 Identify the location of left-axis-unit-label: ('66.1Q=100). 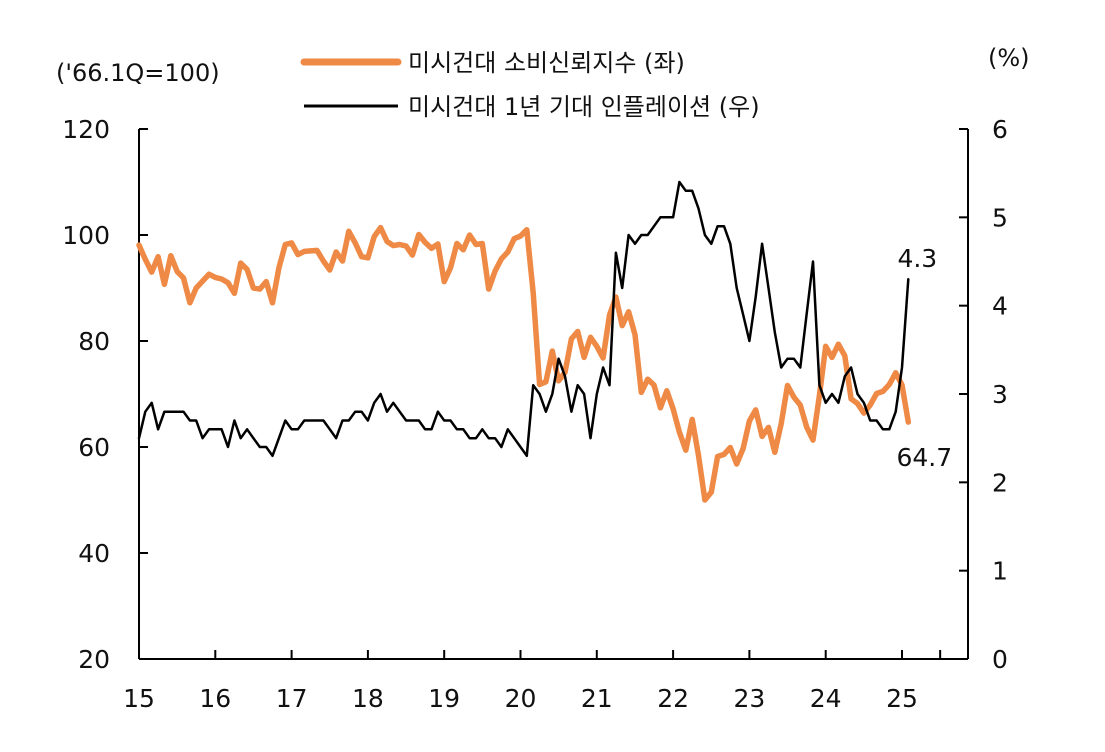
(138, 73).